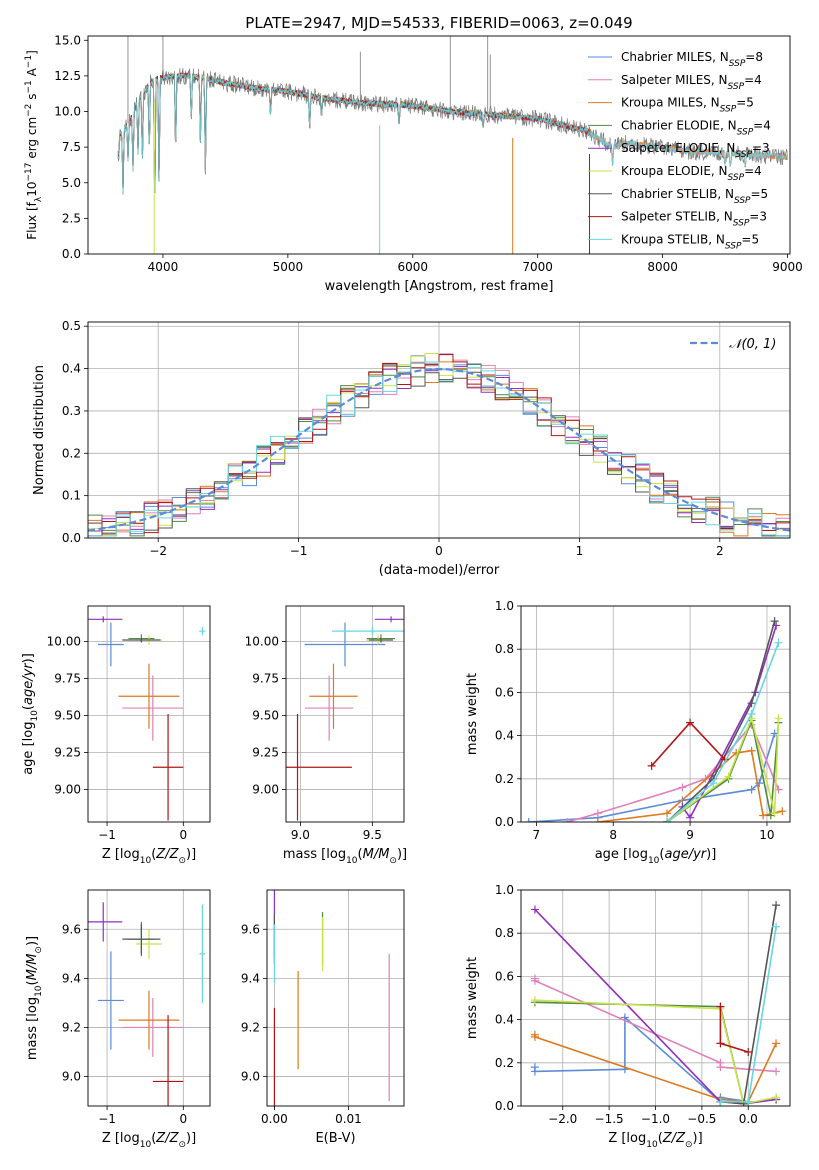  I want to click on y-tick-label: 0.8, so click(504, 933).